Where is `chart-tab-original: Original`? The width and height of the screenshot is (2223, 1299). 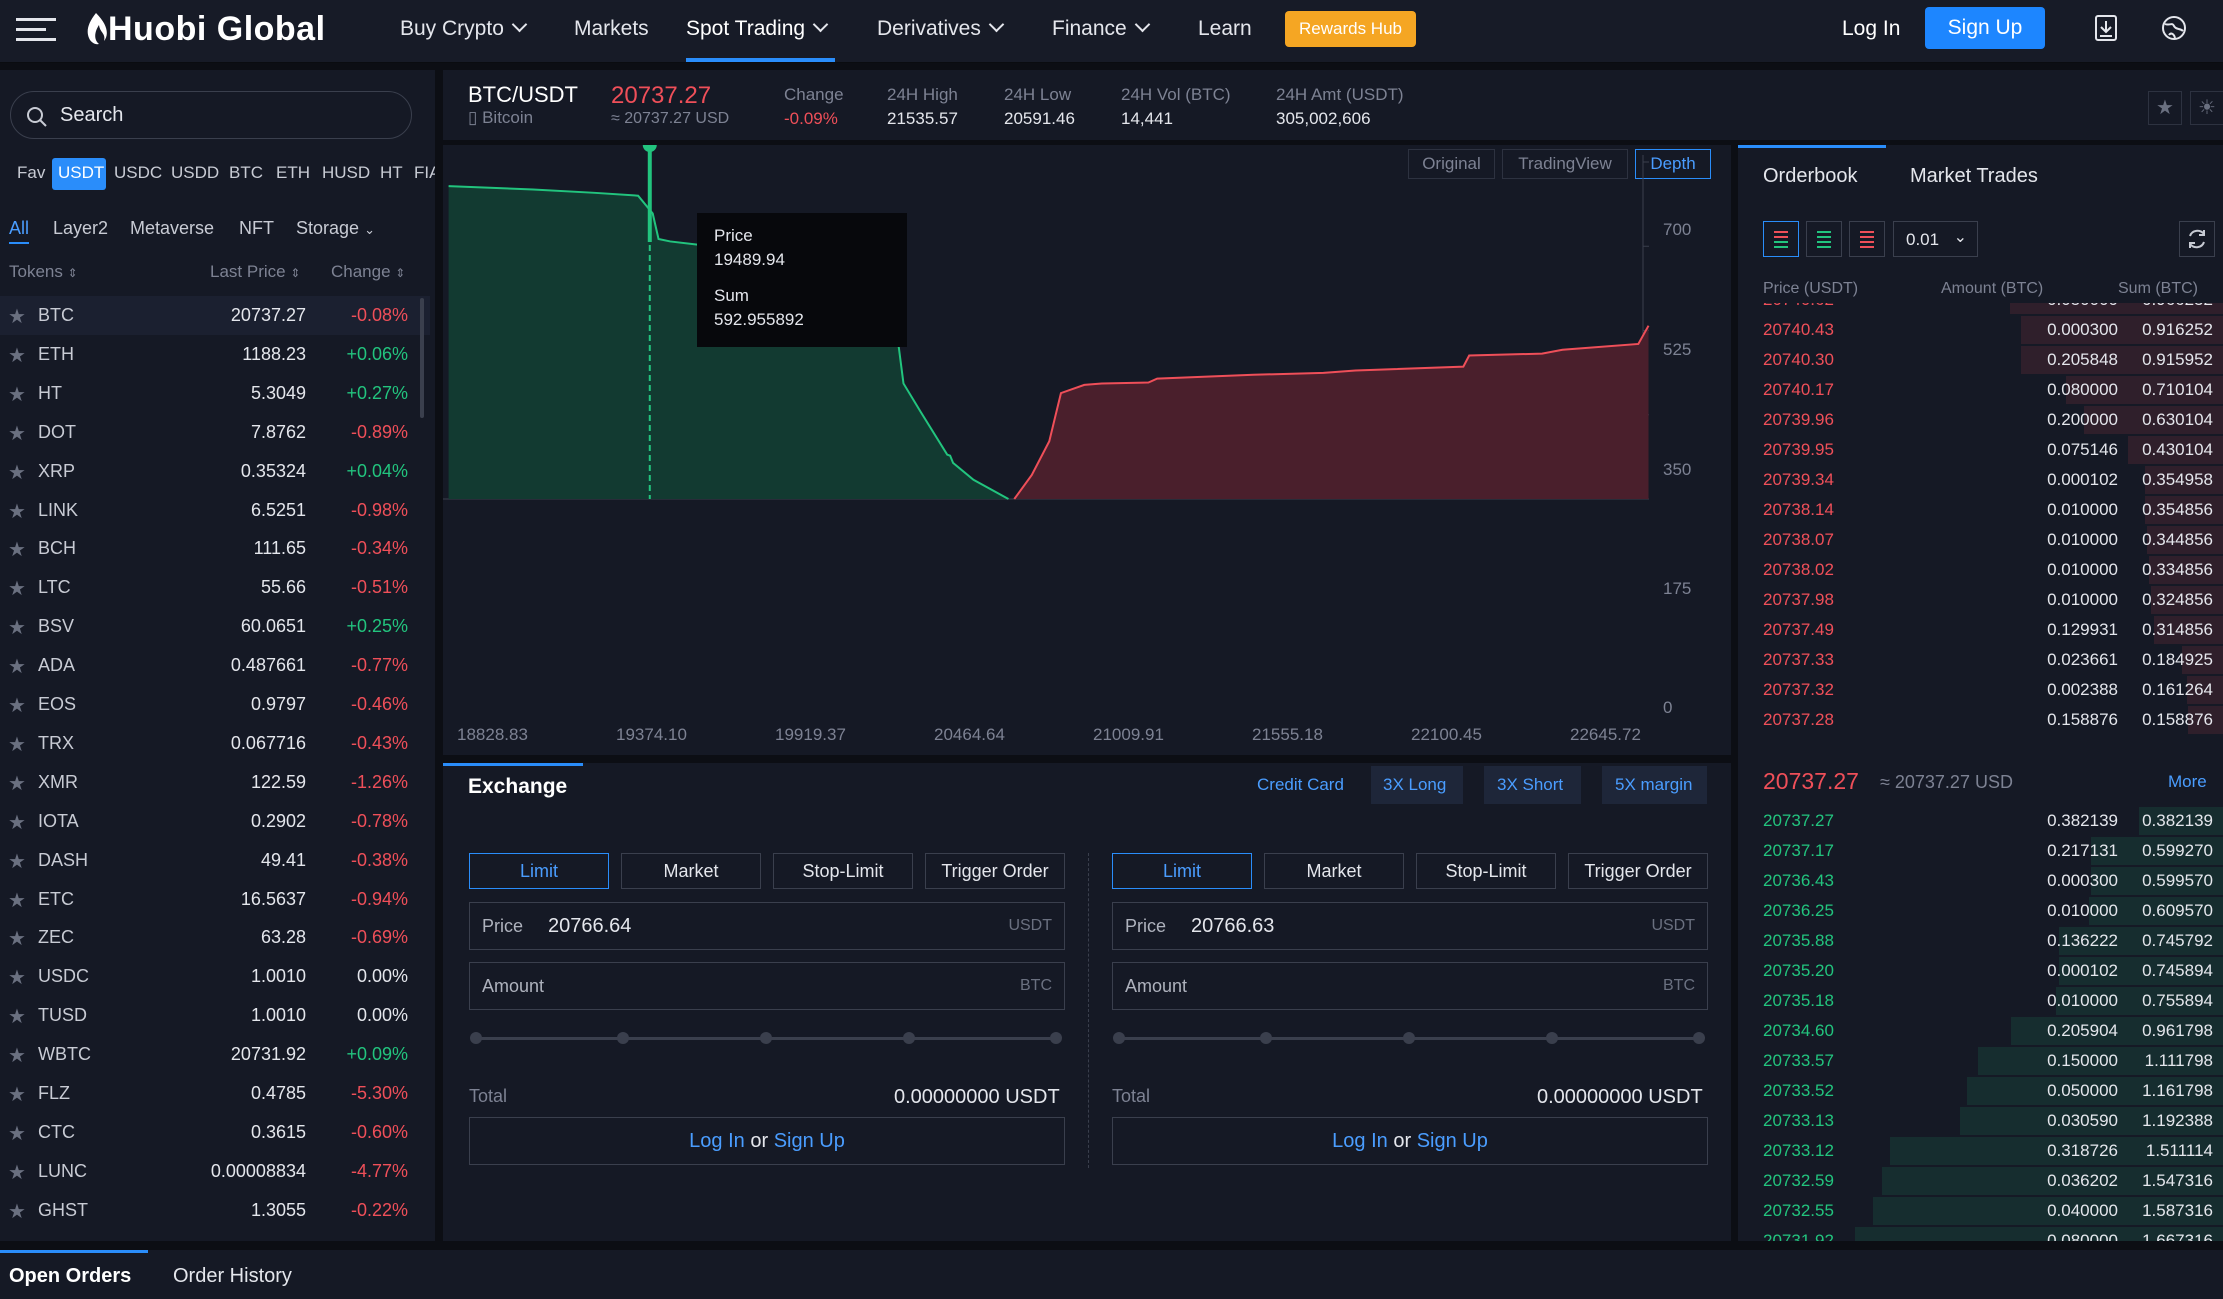
chart-tab-original: Original is located at coordinates (1451, 164).